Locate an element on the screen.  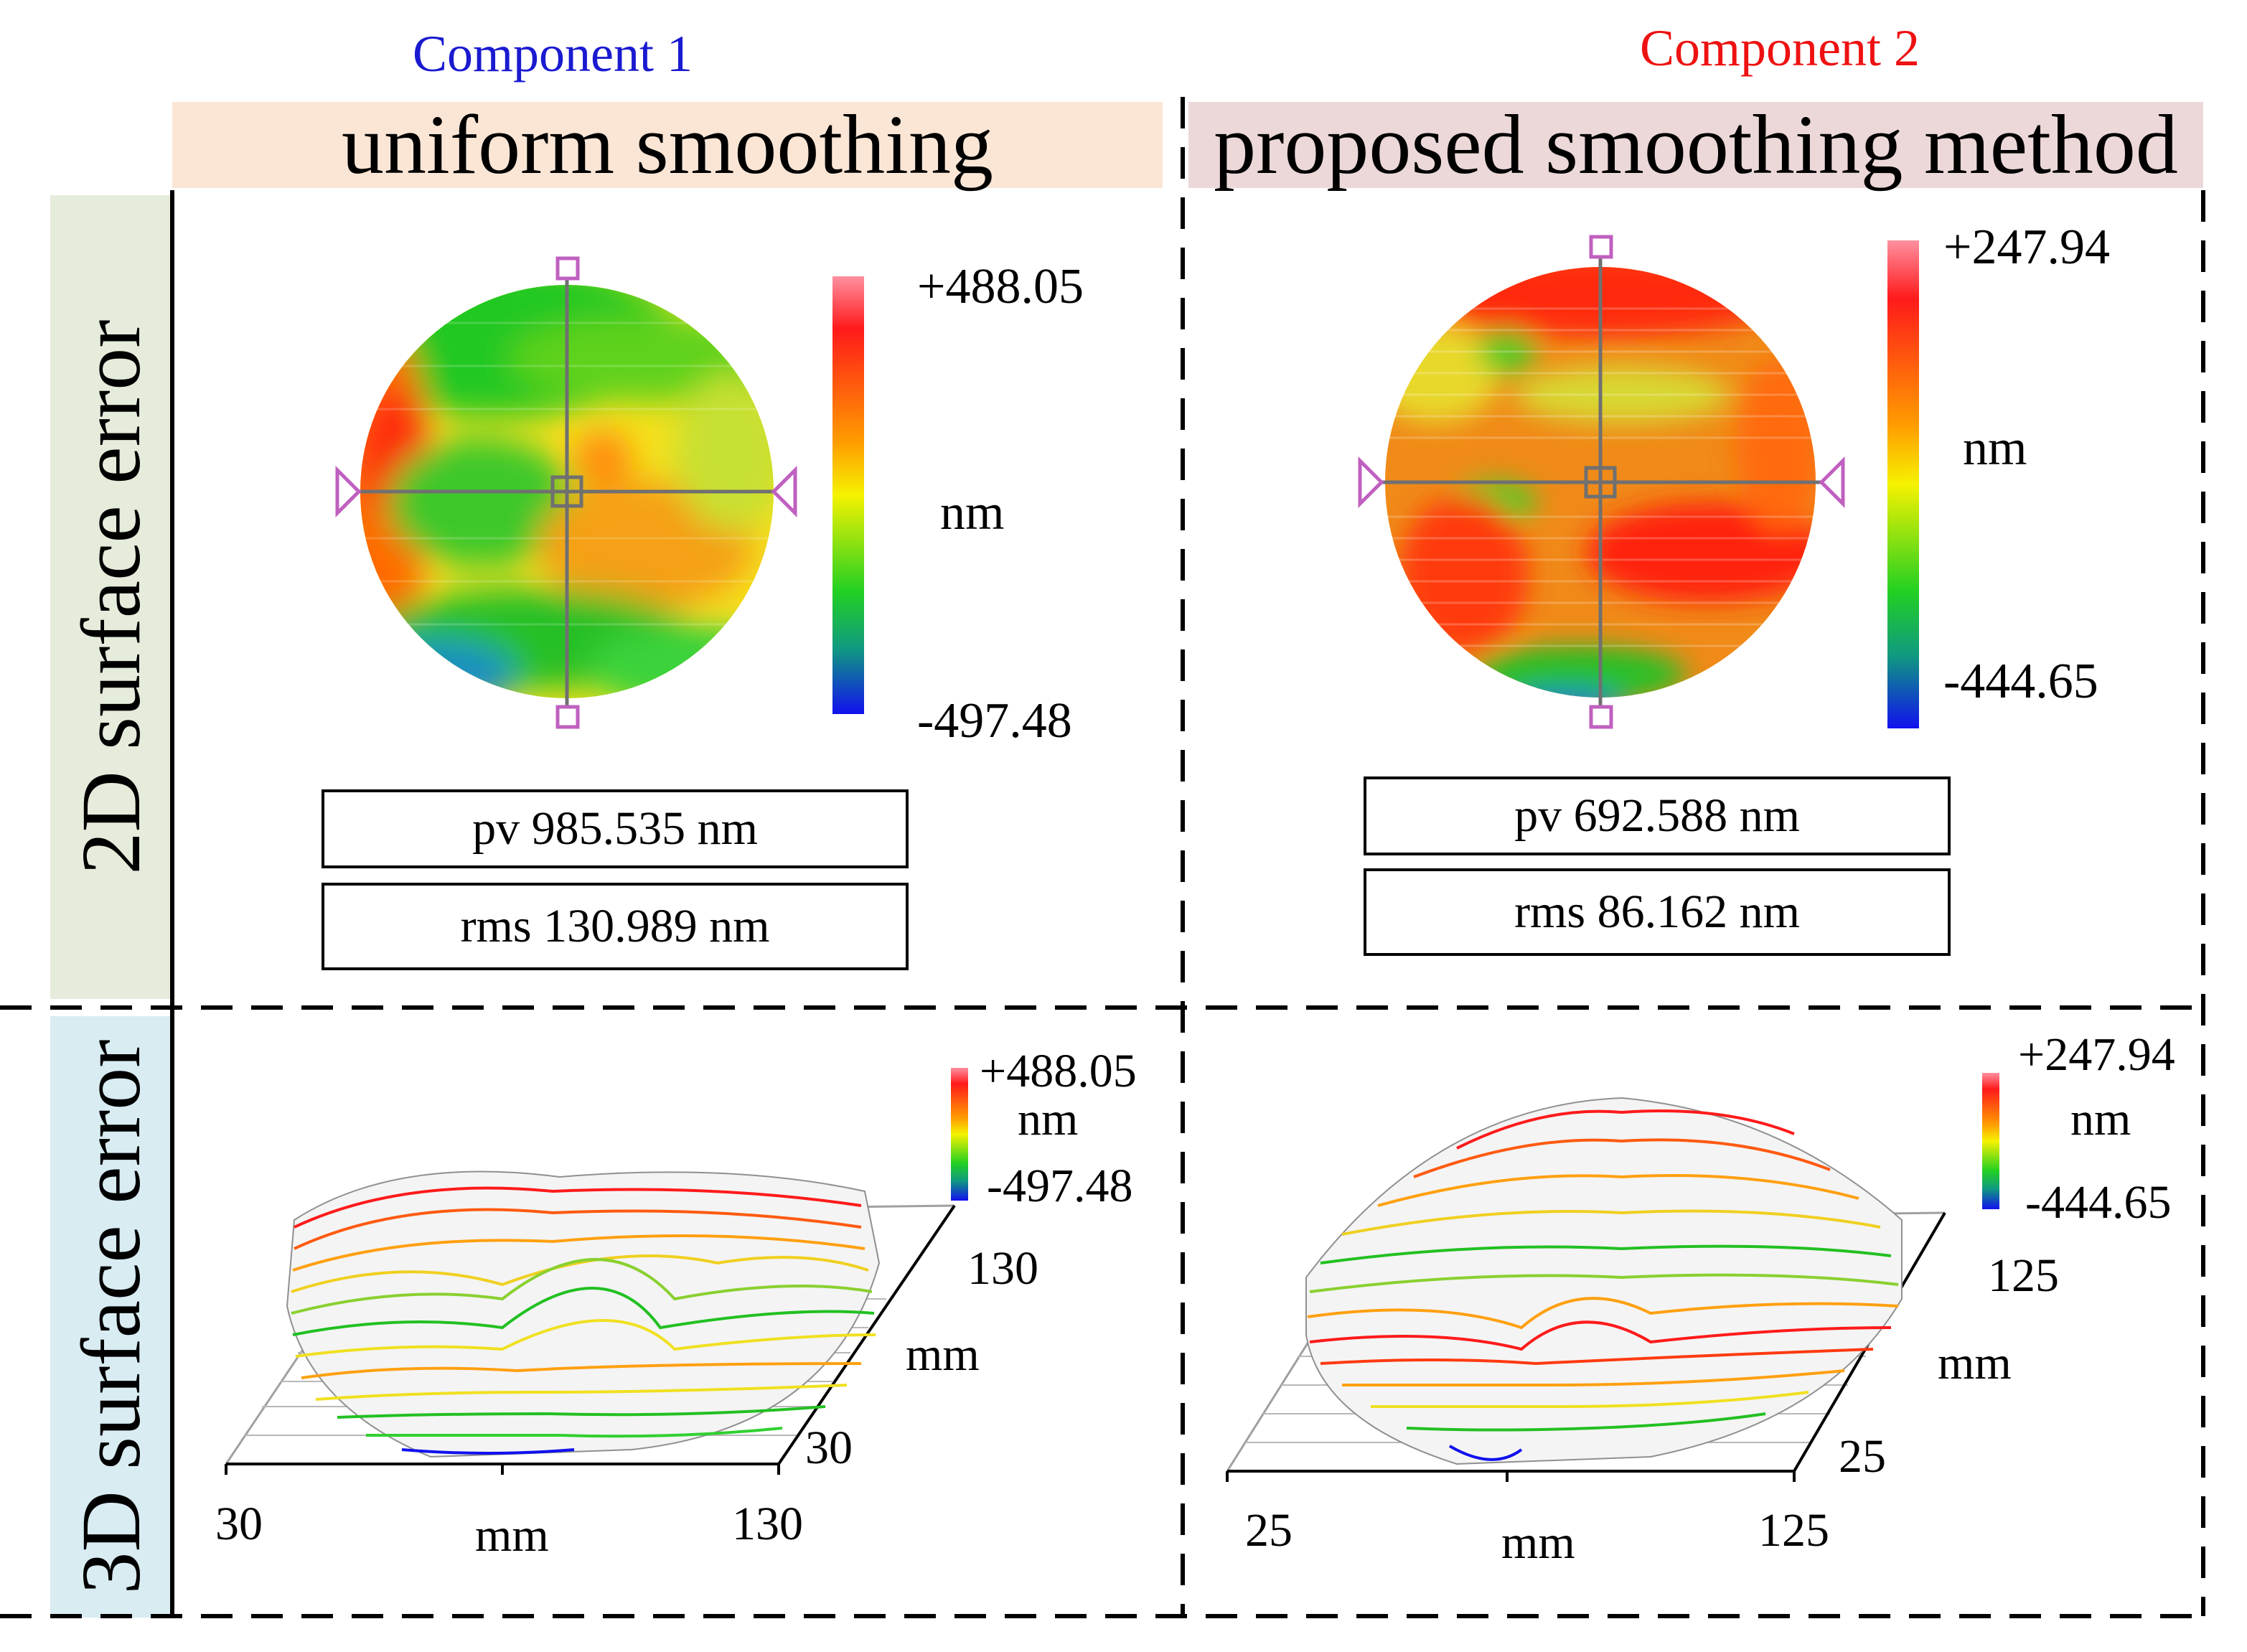
row-label-3d: 3D surface error is located at coordinates (111, 1317).